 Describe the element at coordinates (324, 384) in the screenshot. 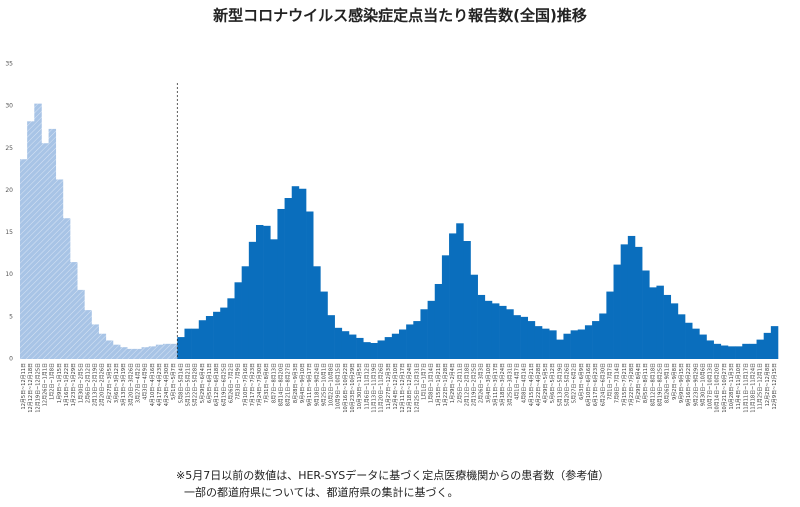

I see `x-tick-label: 9月25日~10月1日` at that location.